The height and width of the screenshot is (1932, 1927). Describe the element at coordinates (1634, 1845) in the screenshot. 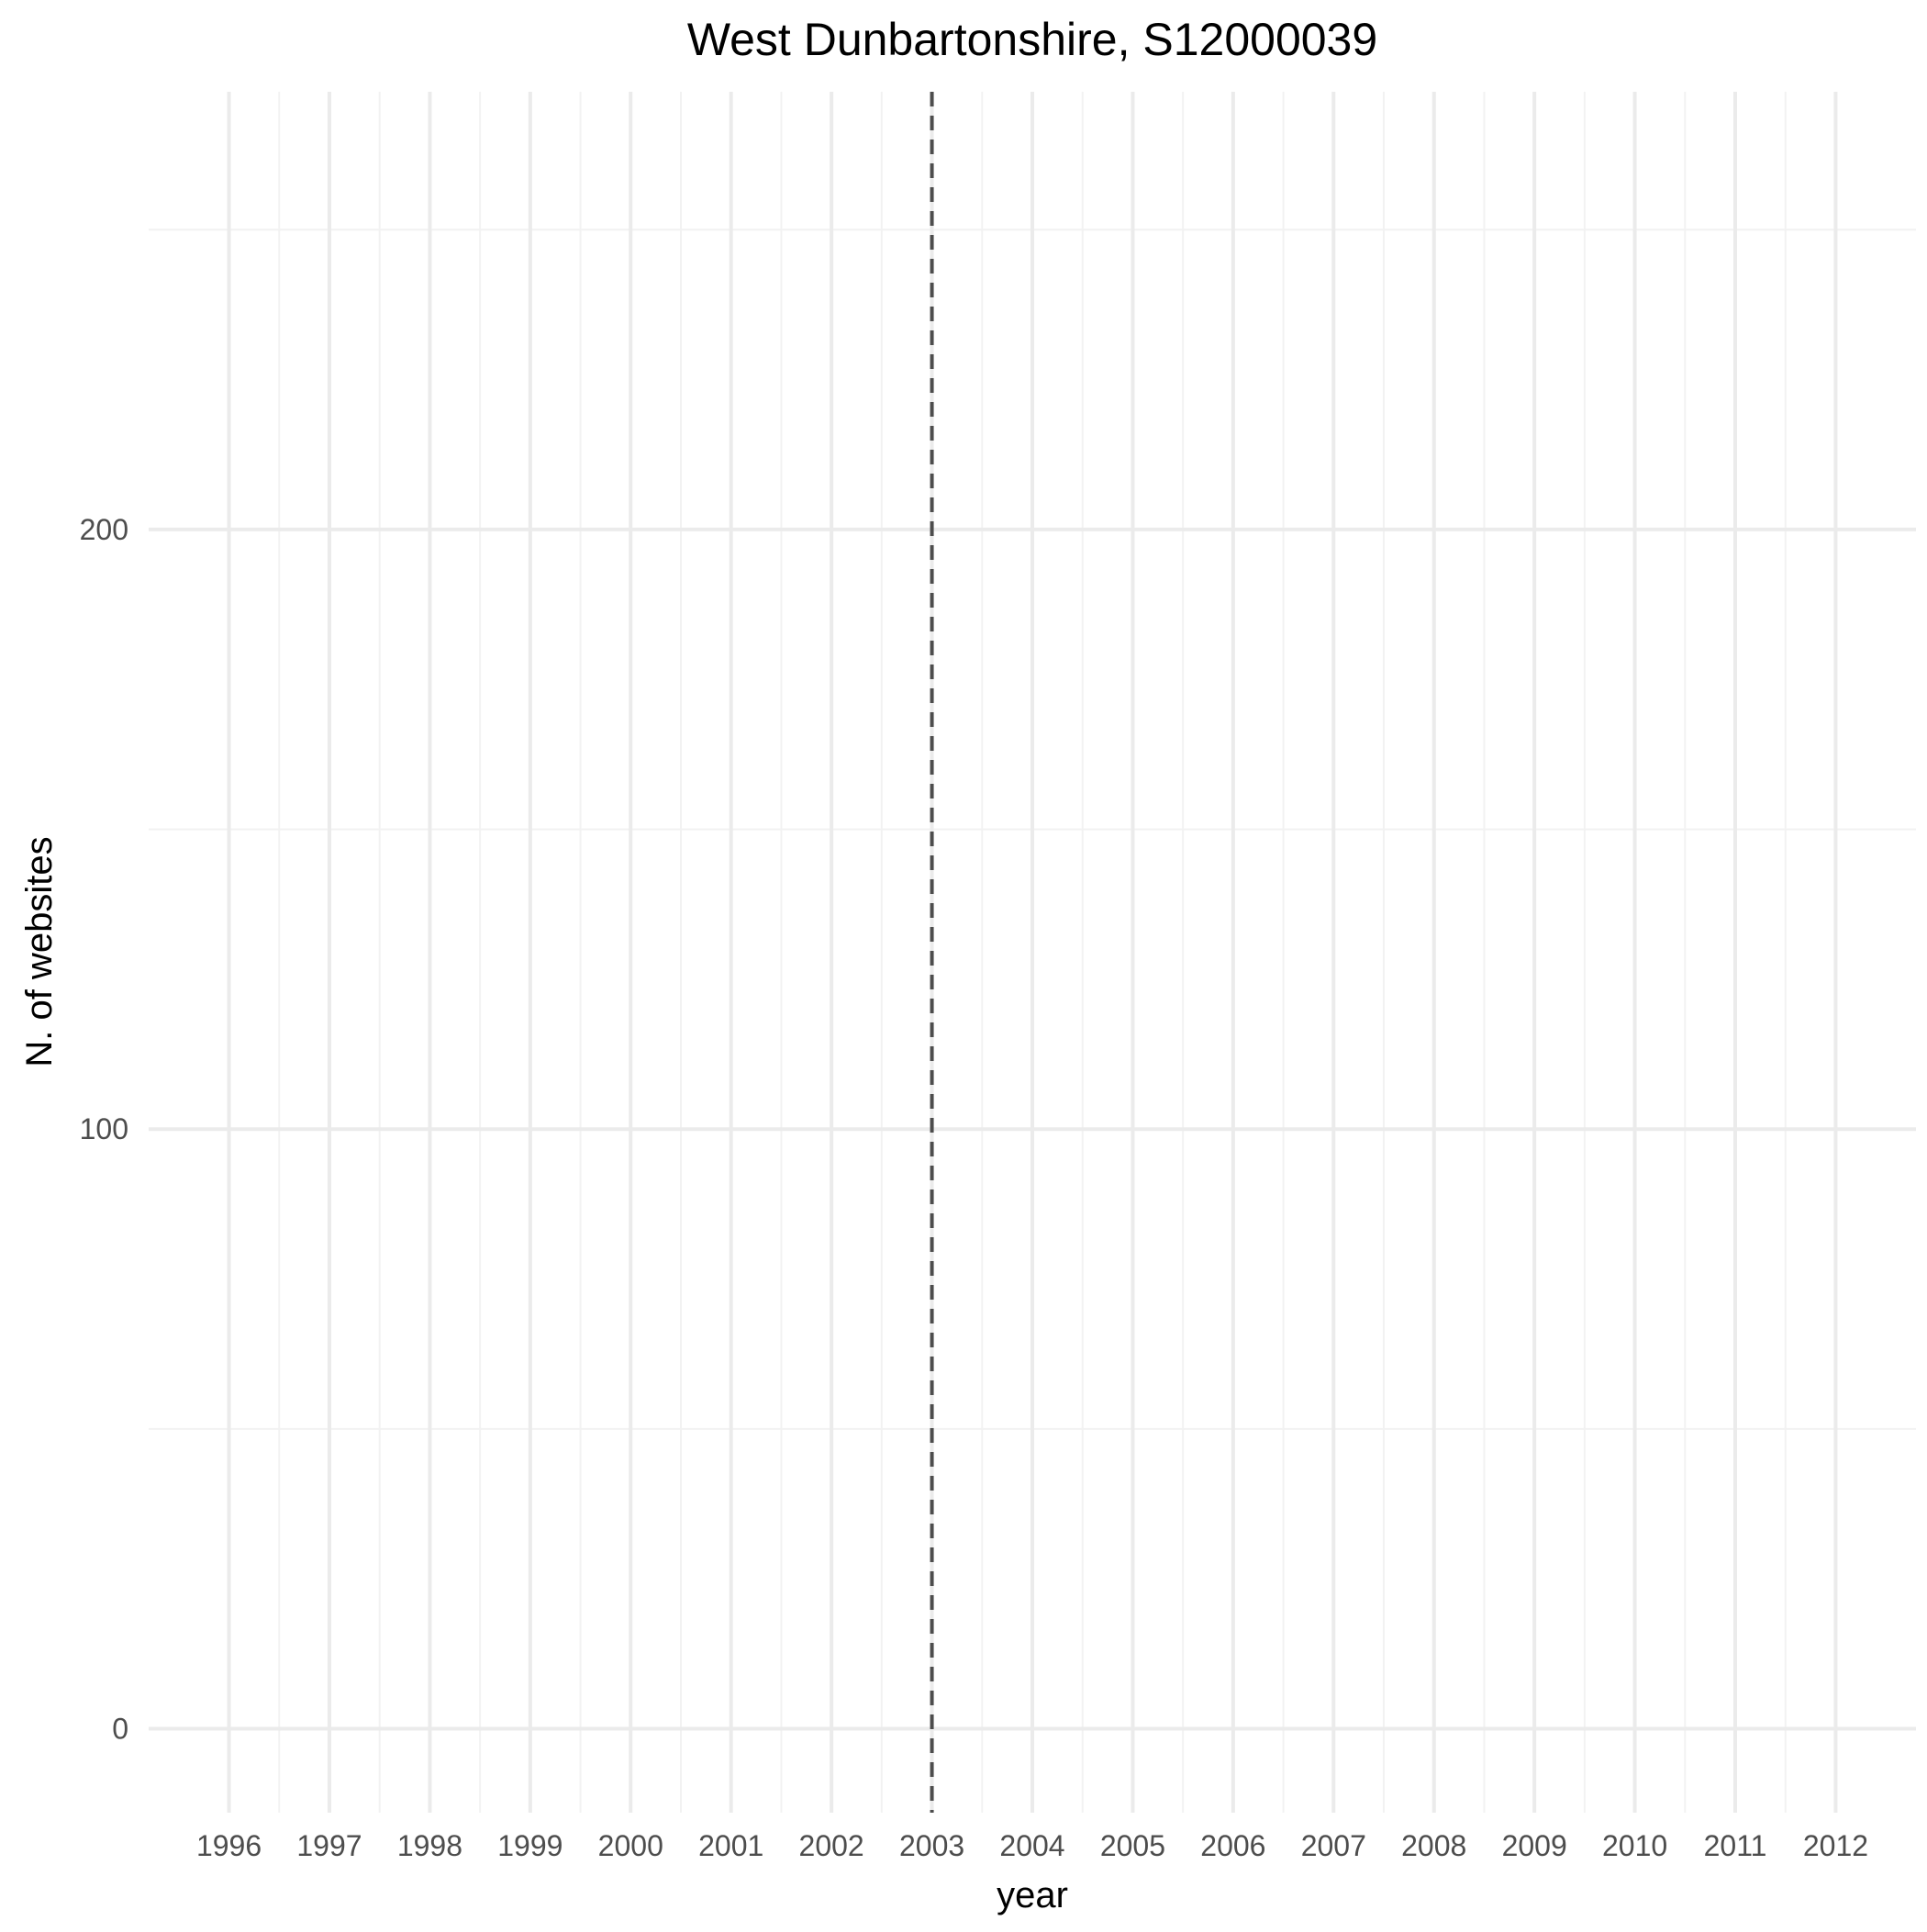

I see `x-tick-label: 2010` at that location.